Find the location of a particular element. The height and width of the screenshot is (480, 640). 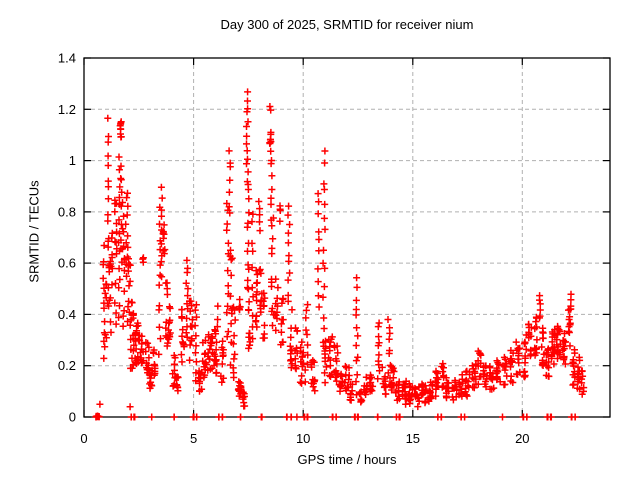

y-tick-label: 0.8 is located at coordinates (67, 211).